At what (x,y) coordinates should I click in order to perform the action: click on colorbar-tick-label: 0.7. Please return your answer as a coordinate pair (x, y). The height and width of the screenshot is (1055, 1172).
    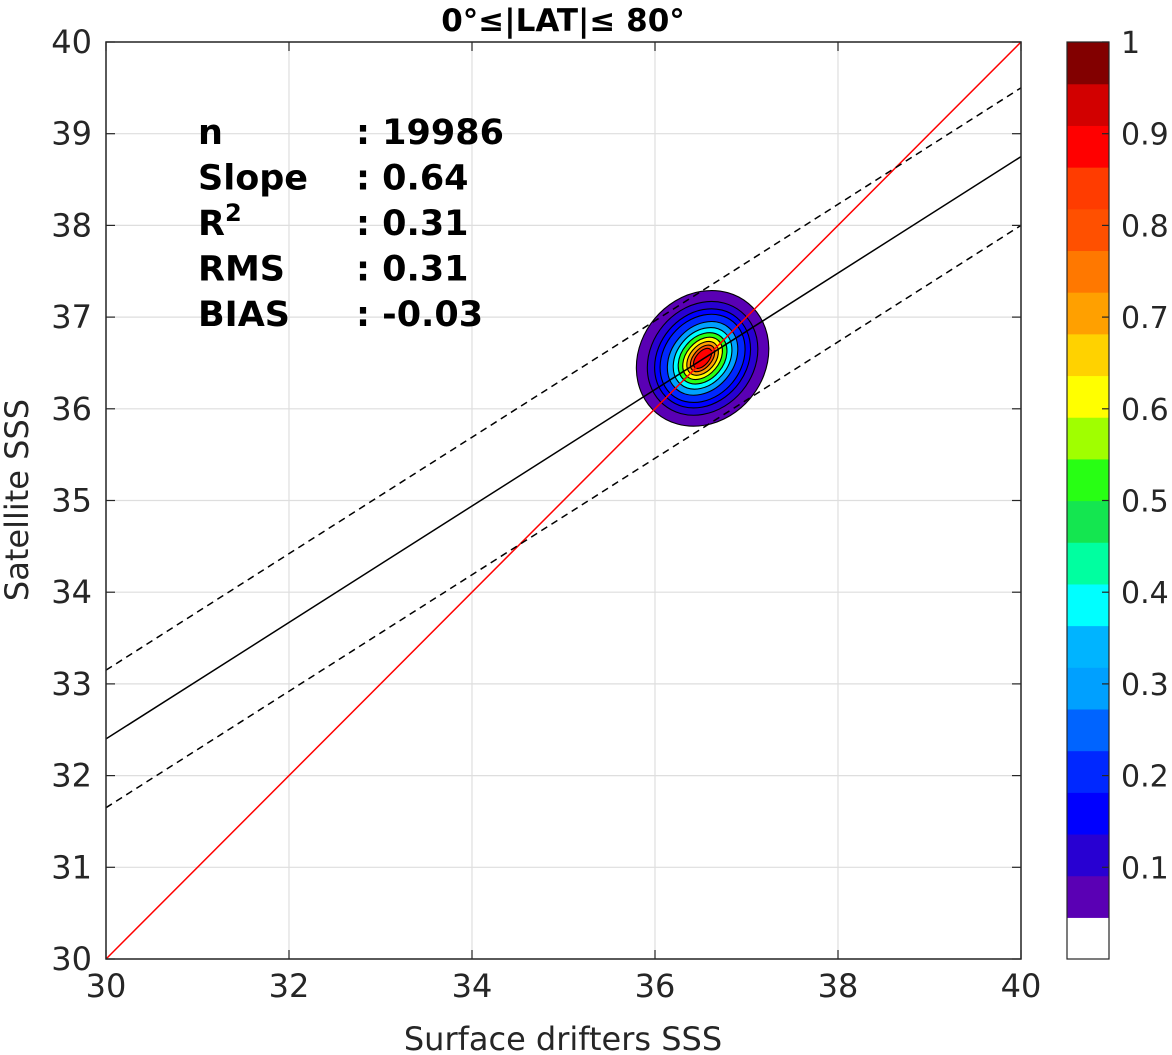
    Looking at the image, I should click on (1145, 318).